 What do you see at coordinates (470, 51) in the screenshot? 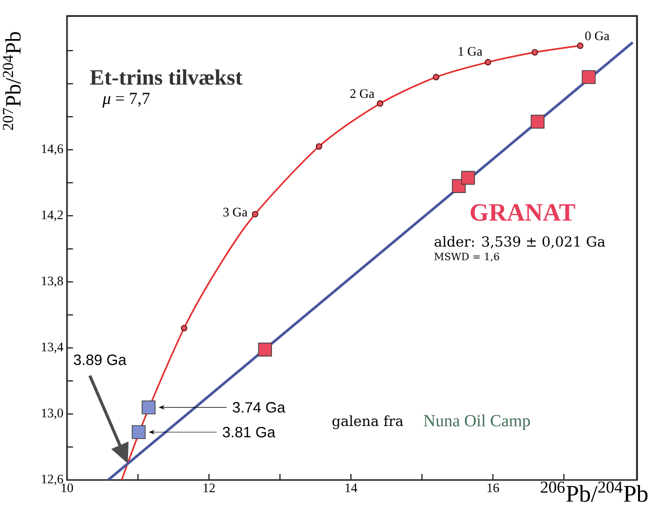
I see `annotation: 1 Ga` at bounding box center [470, 51].